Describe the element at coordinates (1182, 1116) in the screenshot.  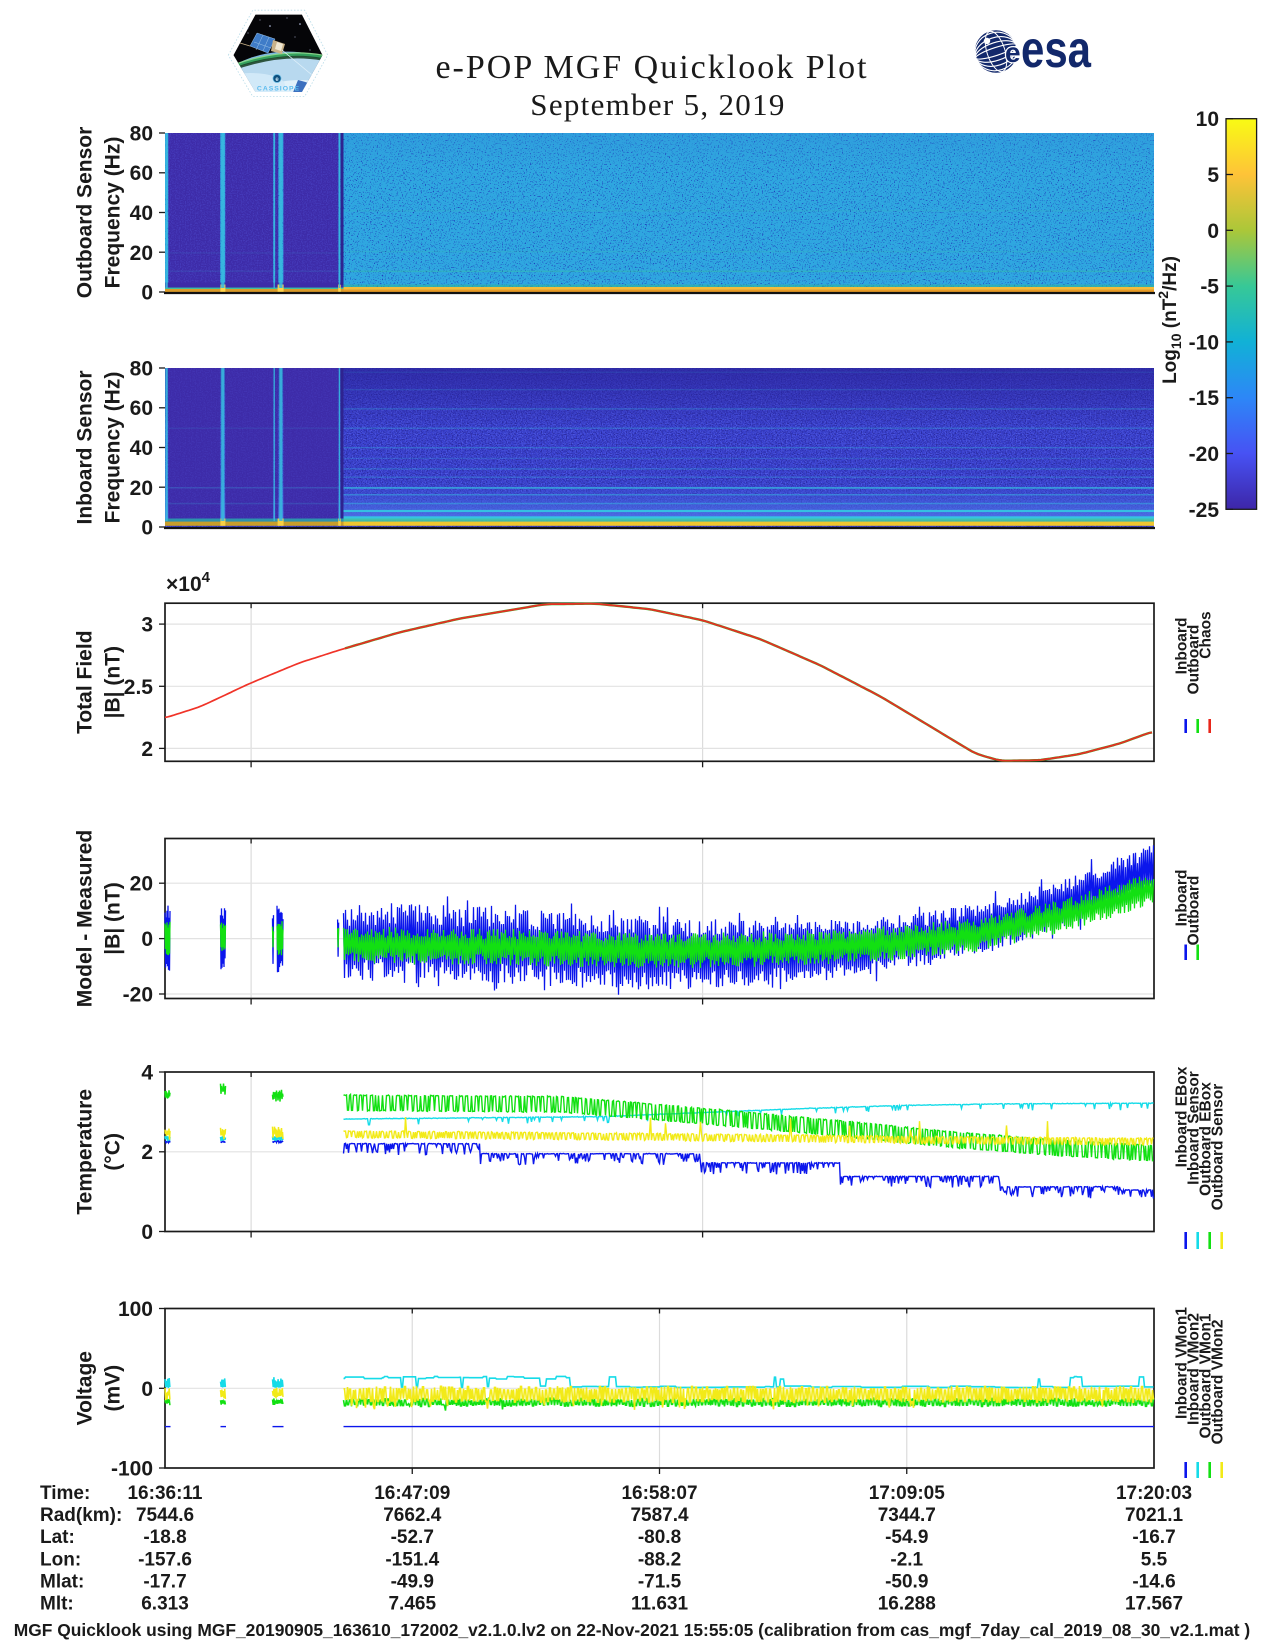
I see `svg-text: Inboard EBox` at that location.